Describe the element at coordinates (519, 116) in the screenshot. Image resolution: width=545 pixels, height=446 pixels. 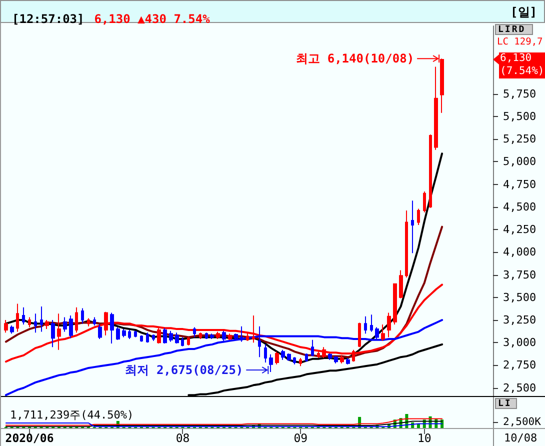
I see `y-tick-label: 5,500` at that location.